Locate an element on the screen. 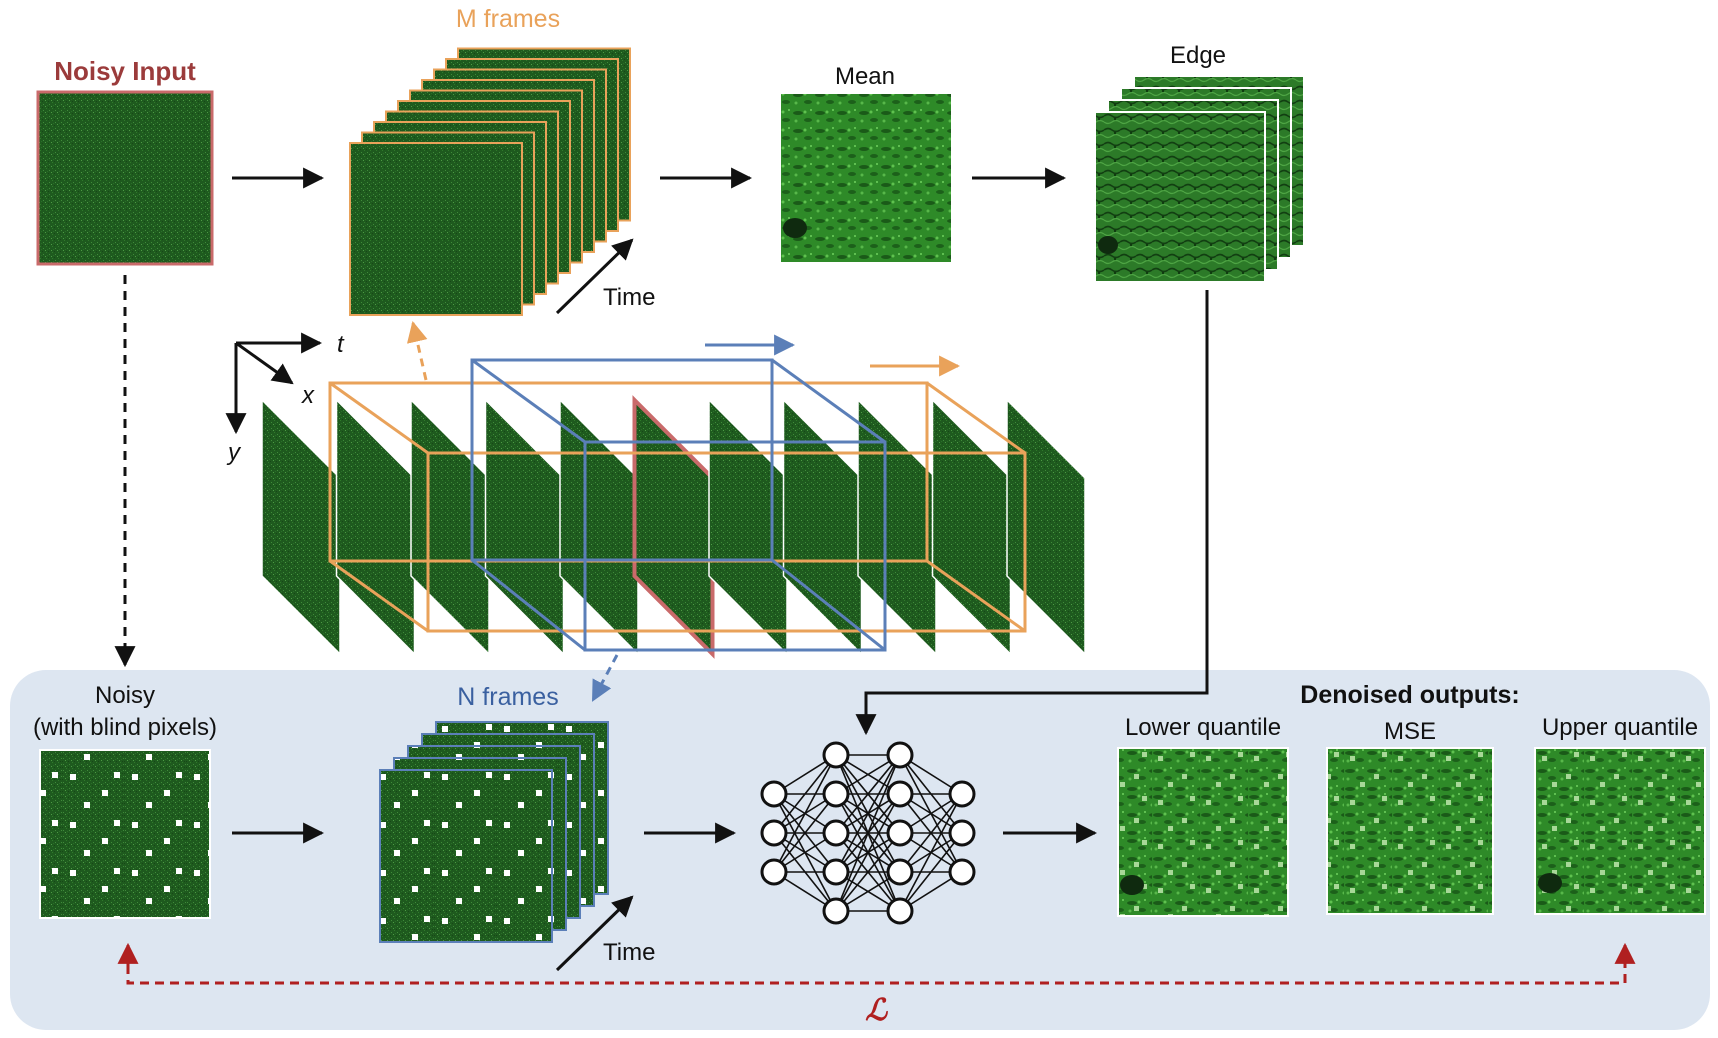 The height and width of the screenshot is (1038, 1718). mse-label: MSE is located at coordinates (1410, 731).